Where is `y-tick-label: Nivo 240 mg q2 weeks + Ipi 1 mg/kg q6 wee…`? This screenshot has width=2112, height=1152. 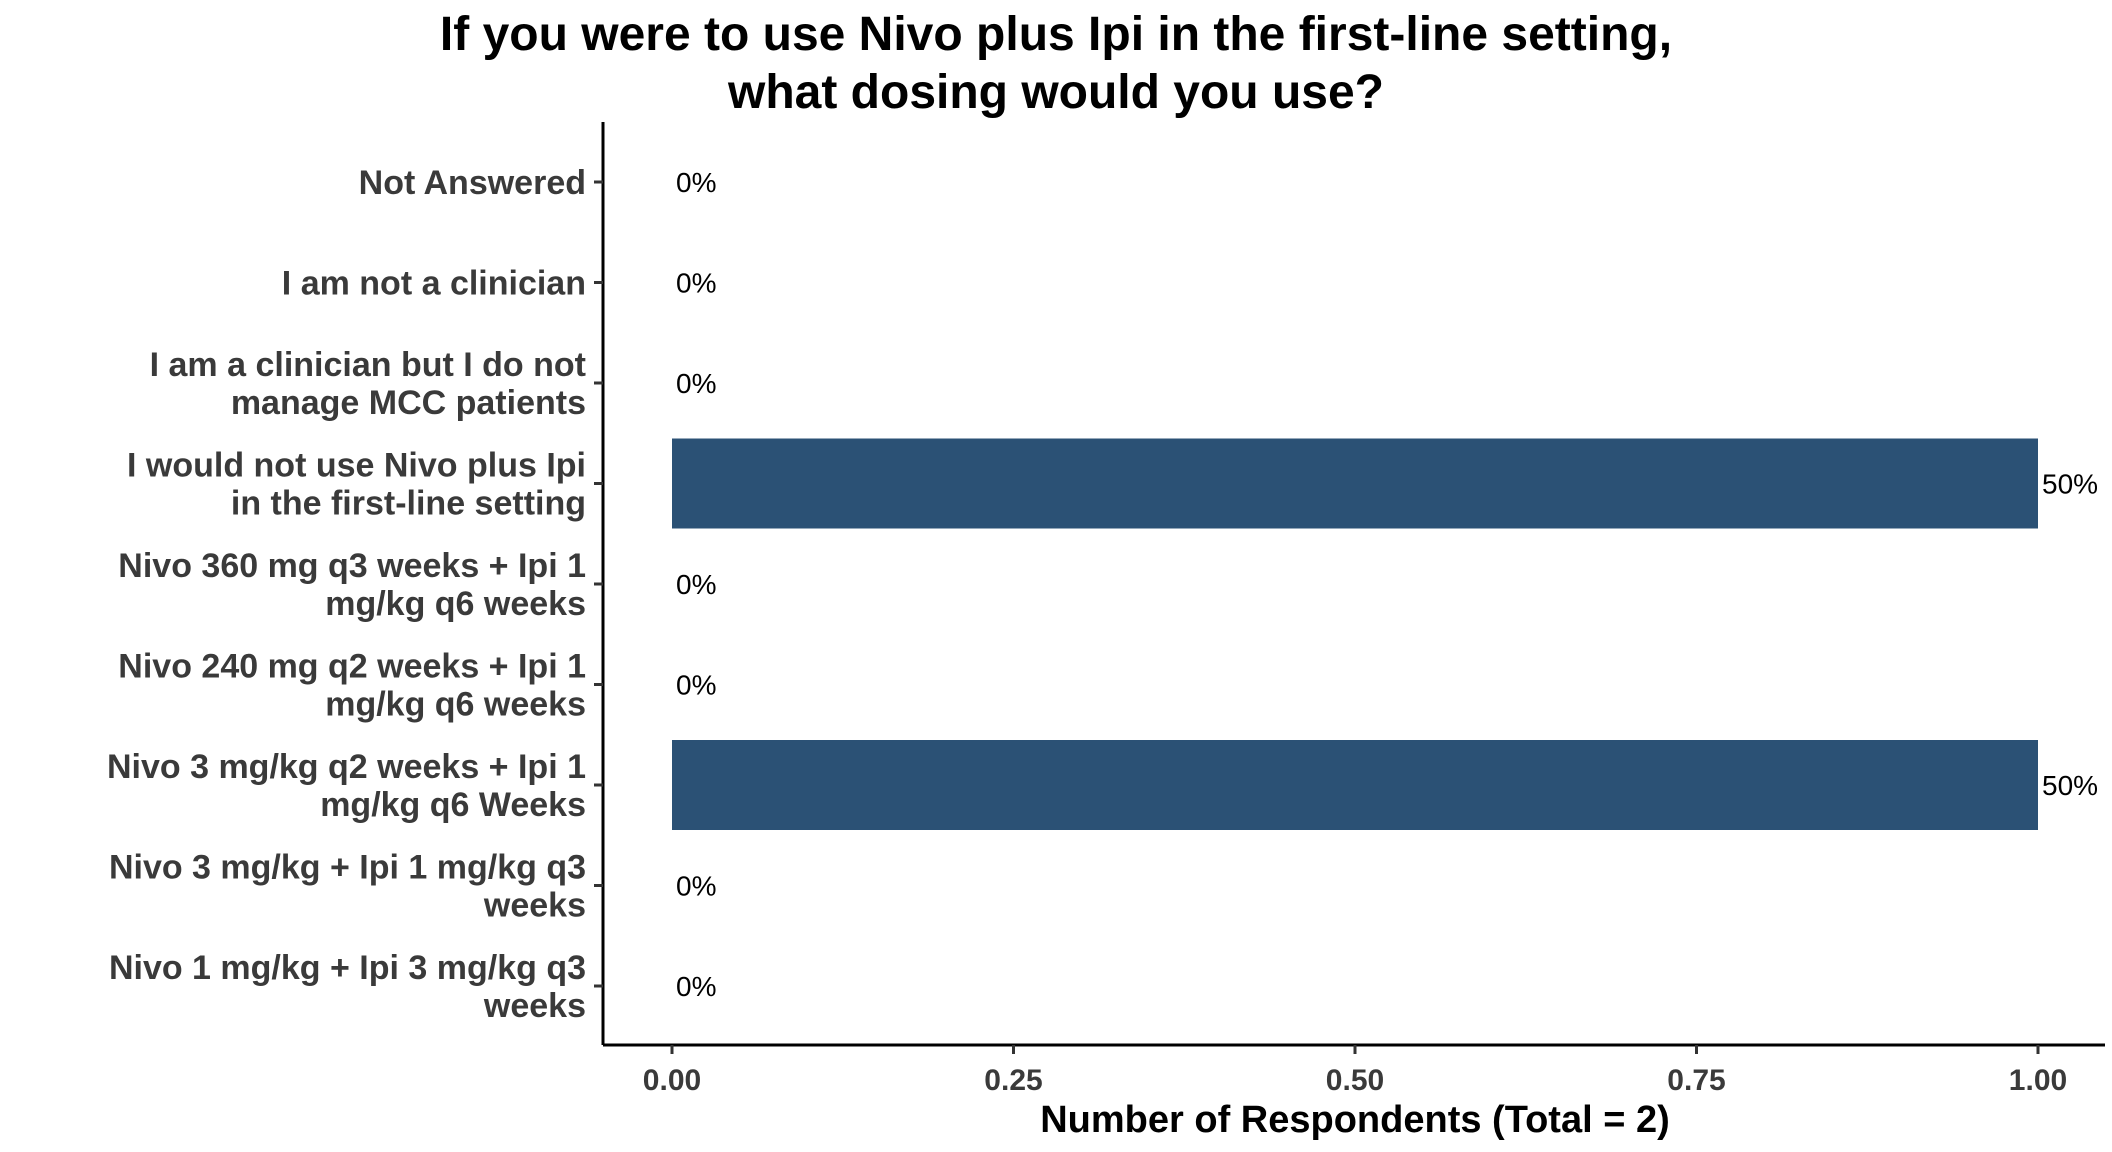 y-tick-label: Nivo 240 mg q2 weeks + Ipi 1 mg/kg q6 wee… is located at coordinates (352, 686).